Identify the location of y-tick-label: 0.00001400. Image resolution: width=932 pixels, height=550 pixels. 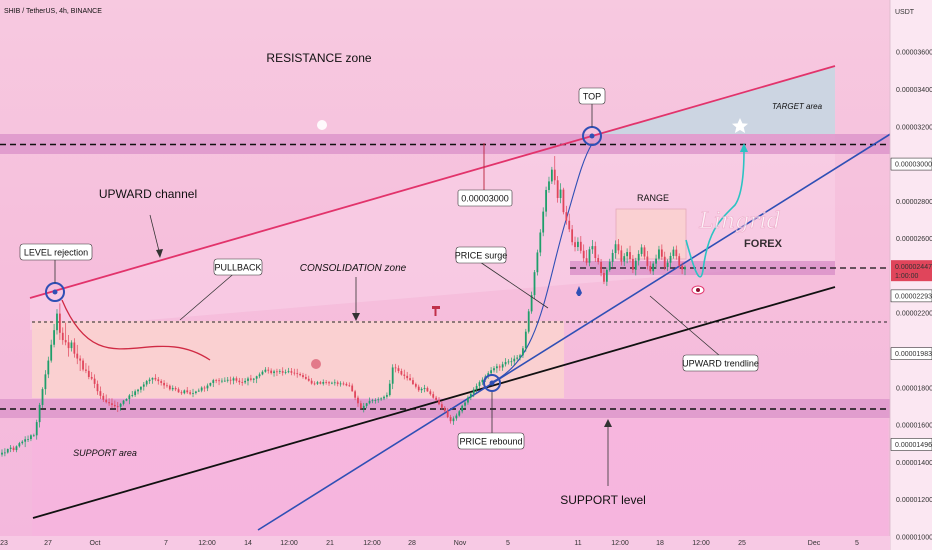
(914, 463).